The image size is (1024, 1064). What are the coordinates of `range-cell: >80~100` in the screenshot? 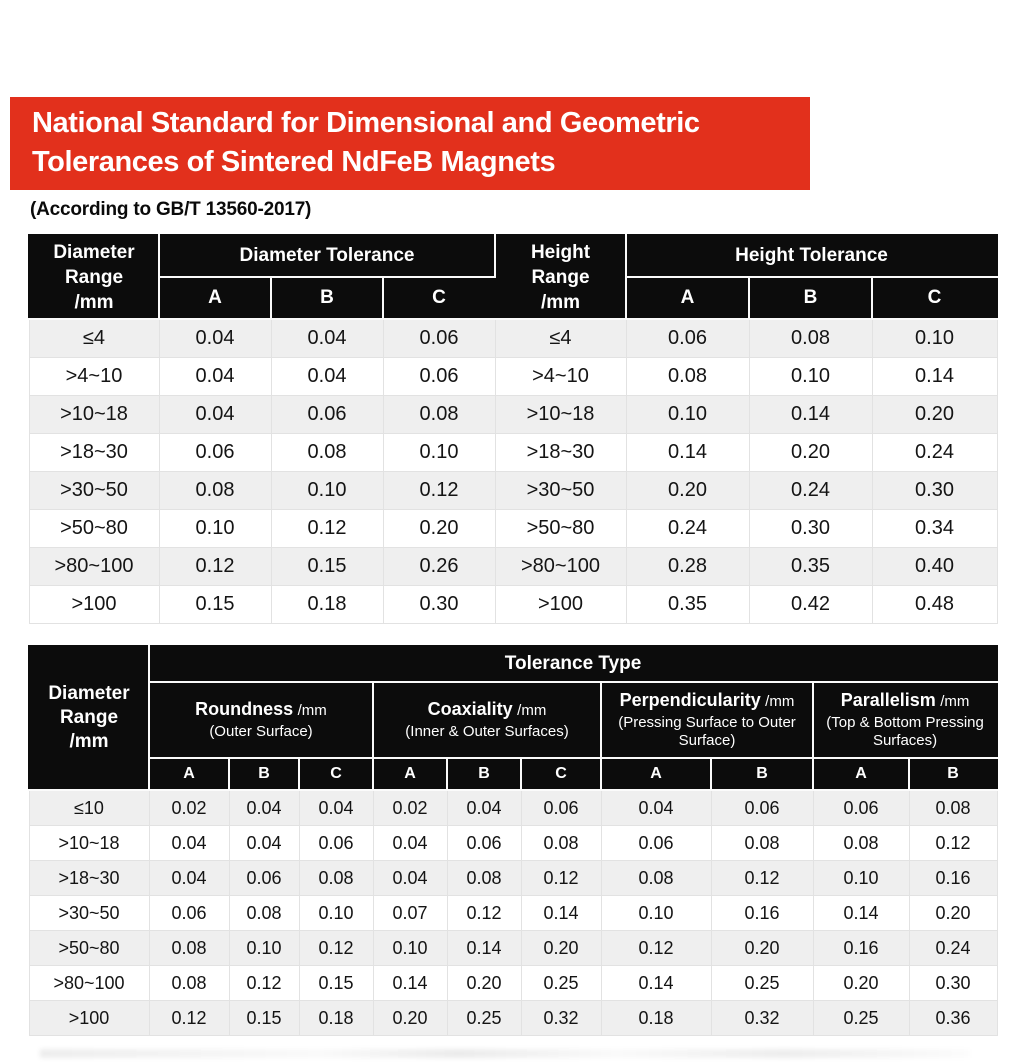 It's located at (89, 983).